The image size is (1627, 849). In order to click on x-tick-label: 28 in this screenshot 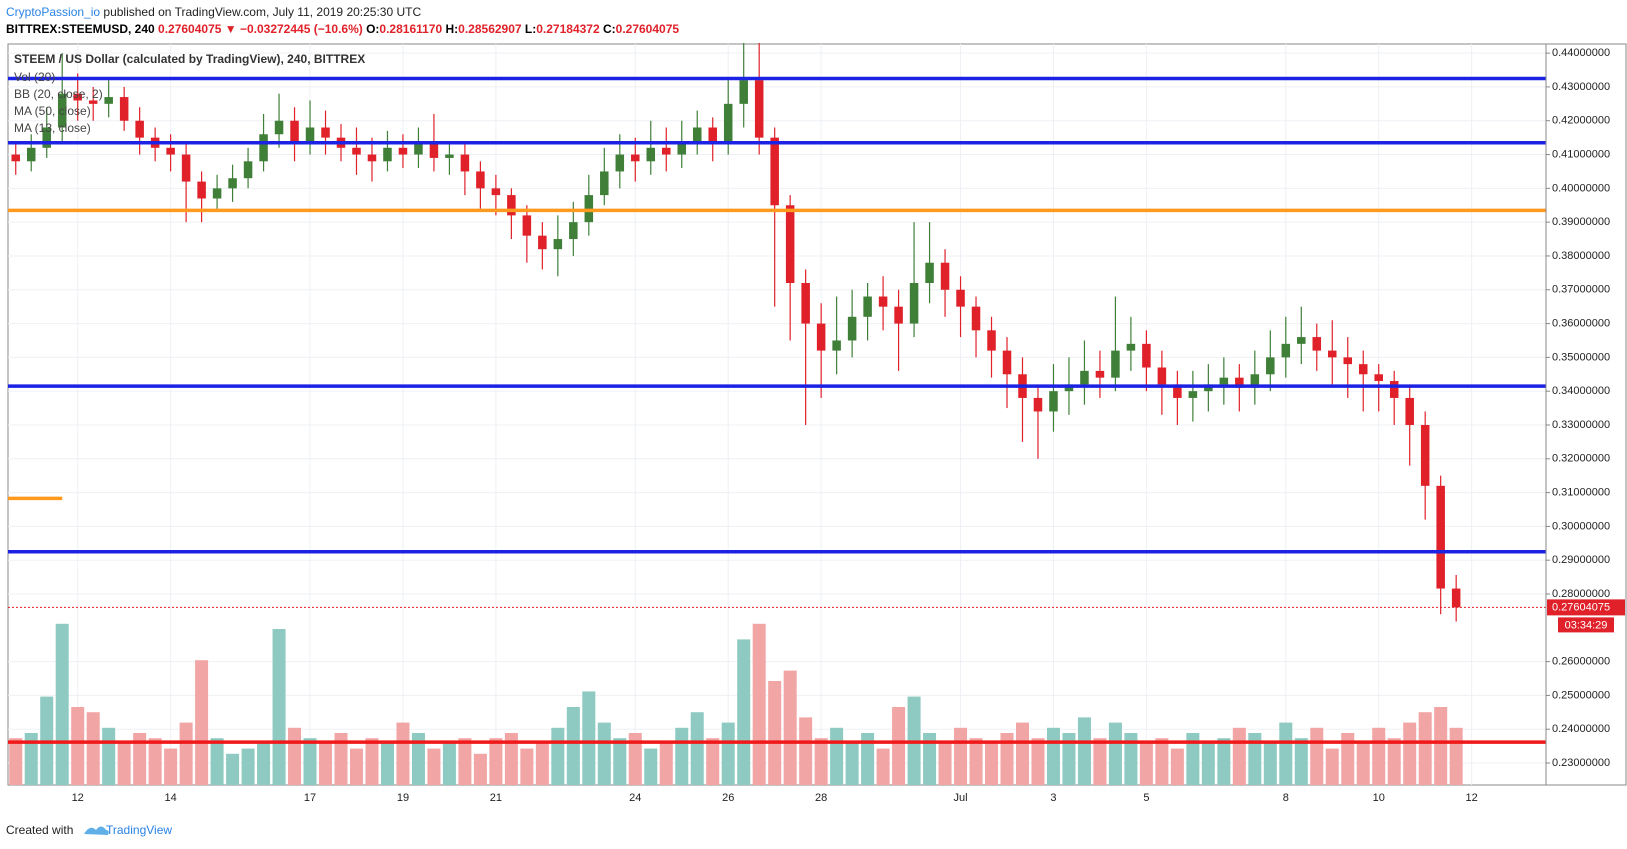, I will do `click(821, 798)`.